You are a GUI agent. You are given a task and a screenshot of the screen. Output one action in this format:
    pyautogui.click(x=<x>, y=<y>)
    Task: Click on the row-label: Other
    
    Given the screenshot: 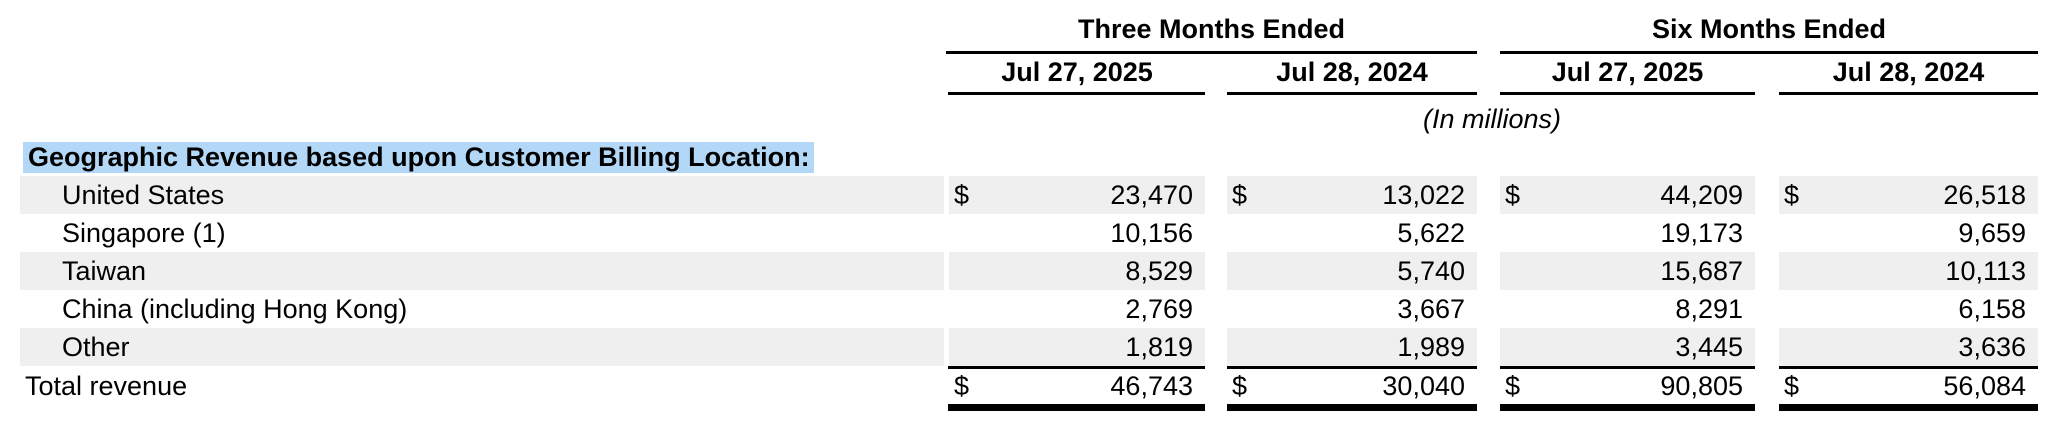 What is the action you would take?
    pyautogui.click(x=482, y=347)
    